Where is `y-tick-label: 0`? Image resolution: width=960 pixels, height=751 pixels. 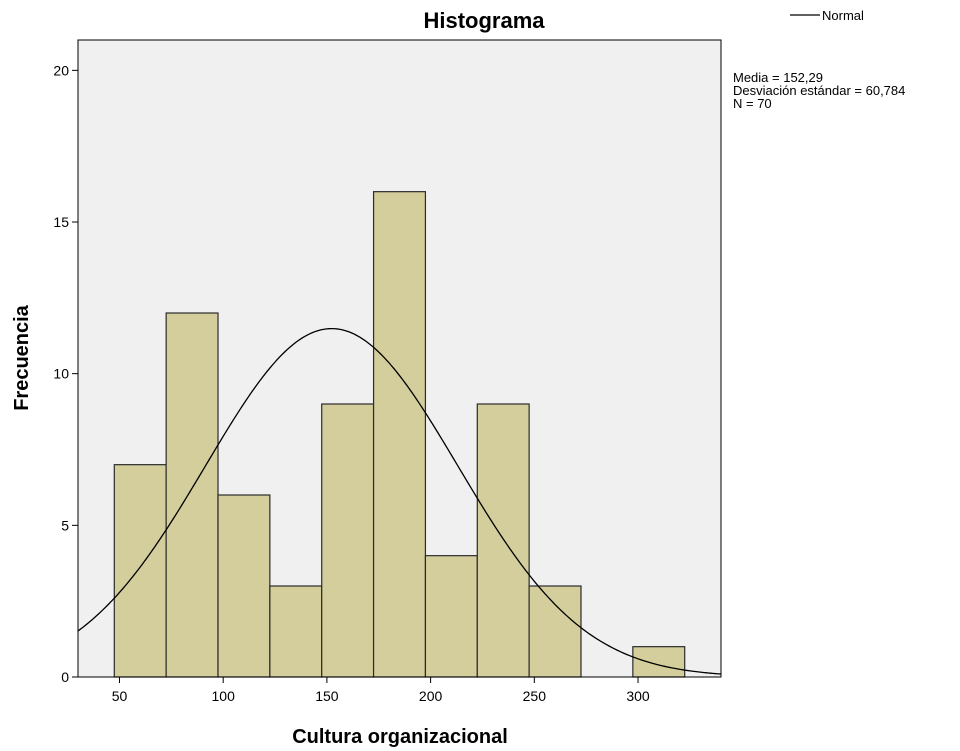
y-tick-label: 0 is located at coordinates (65, 677).